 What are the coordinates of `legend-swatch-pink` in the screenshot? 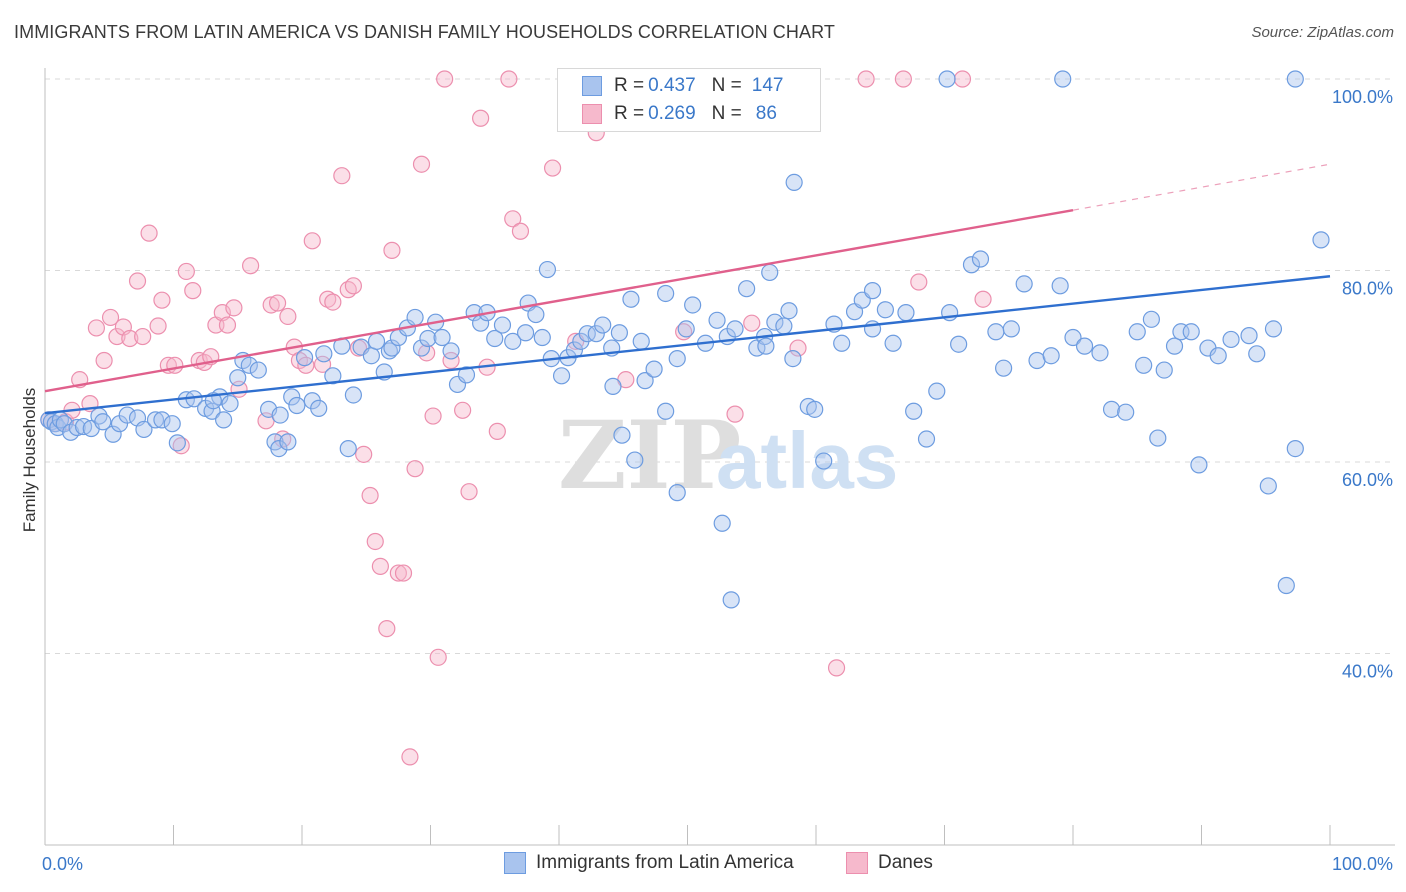 It's located at (592, 114).